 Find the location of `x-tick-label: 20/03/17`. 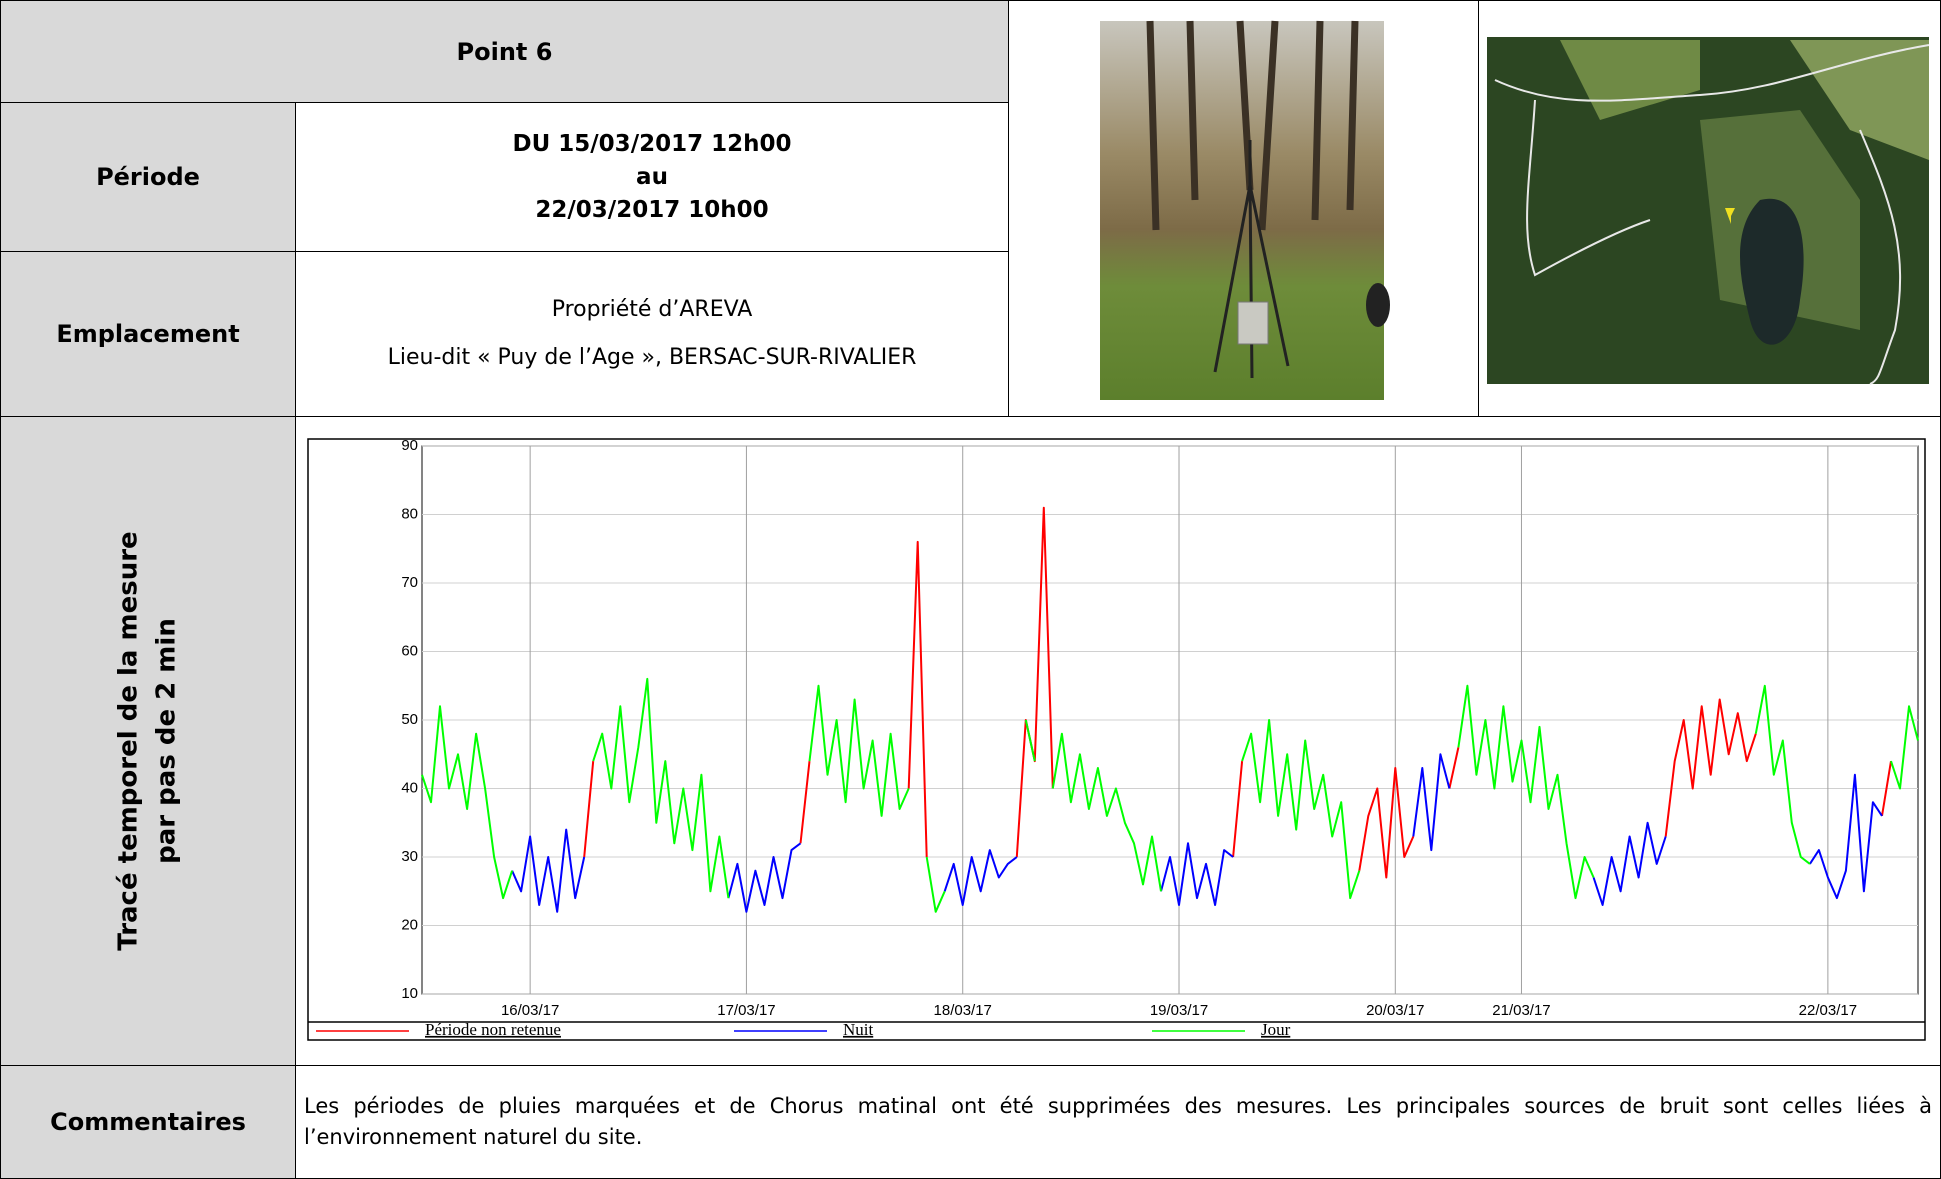

x-tick-label: 20/03/17 is located at coordinates (1395, 1010).